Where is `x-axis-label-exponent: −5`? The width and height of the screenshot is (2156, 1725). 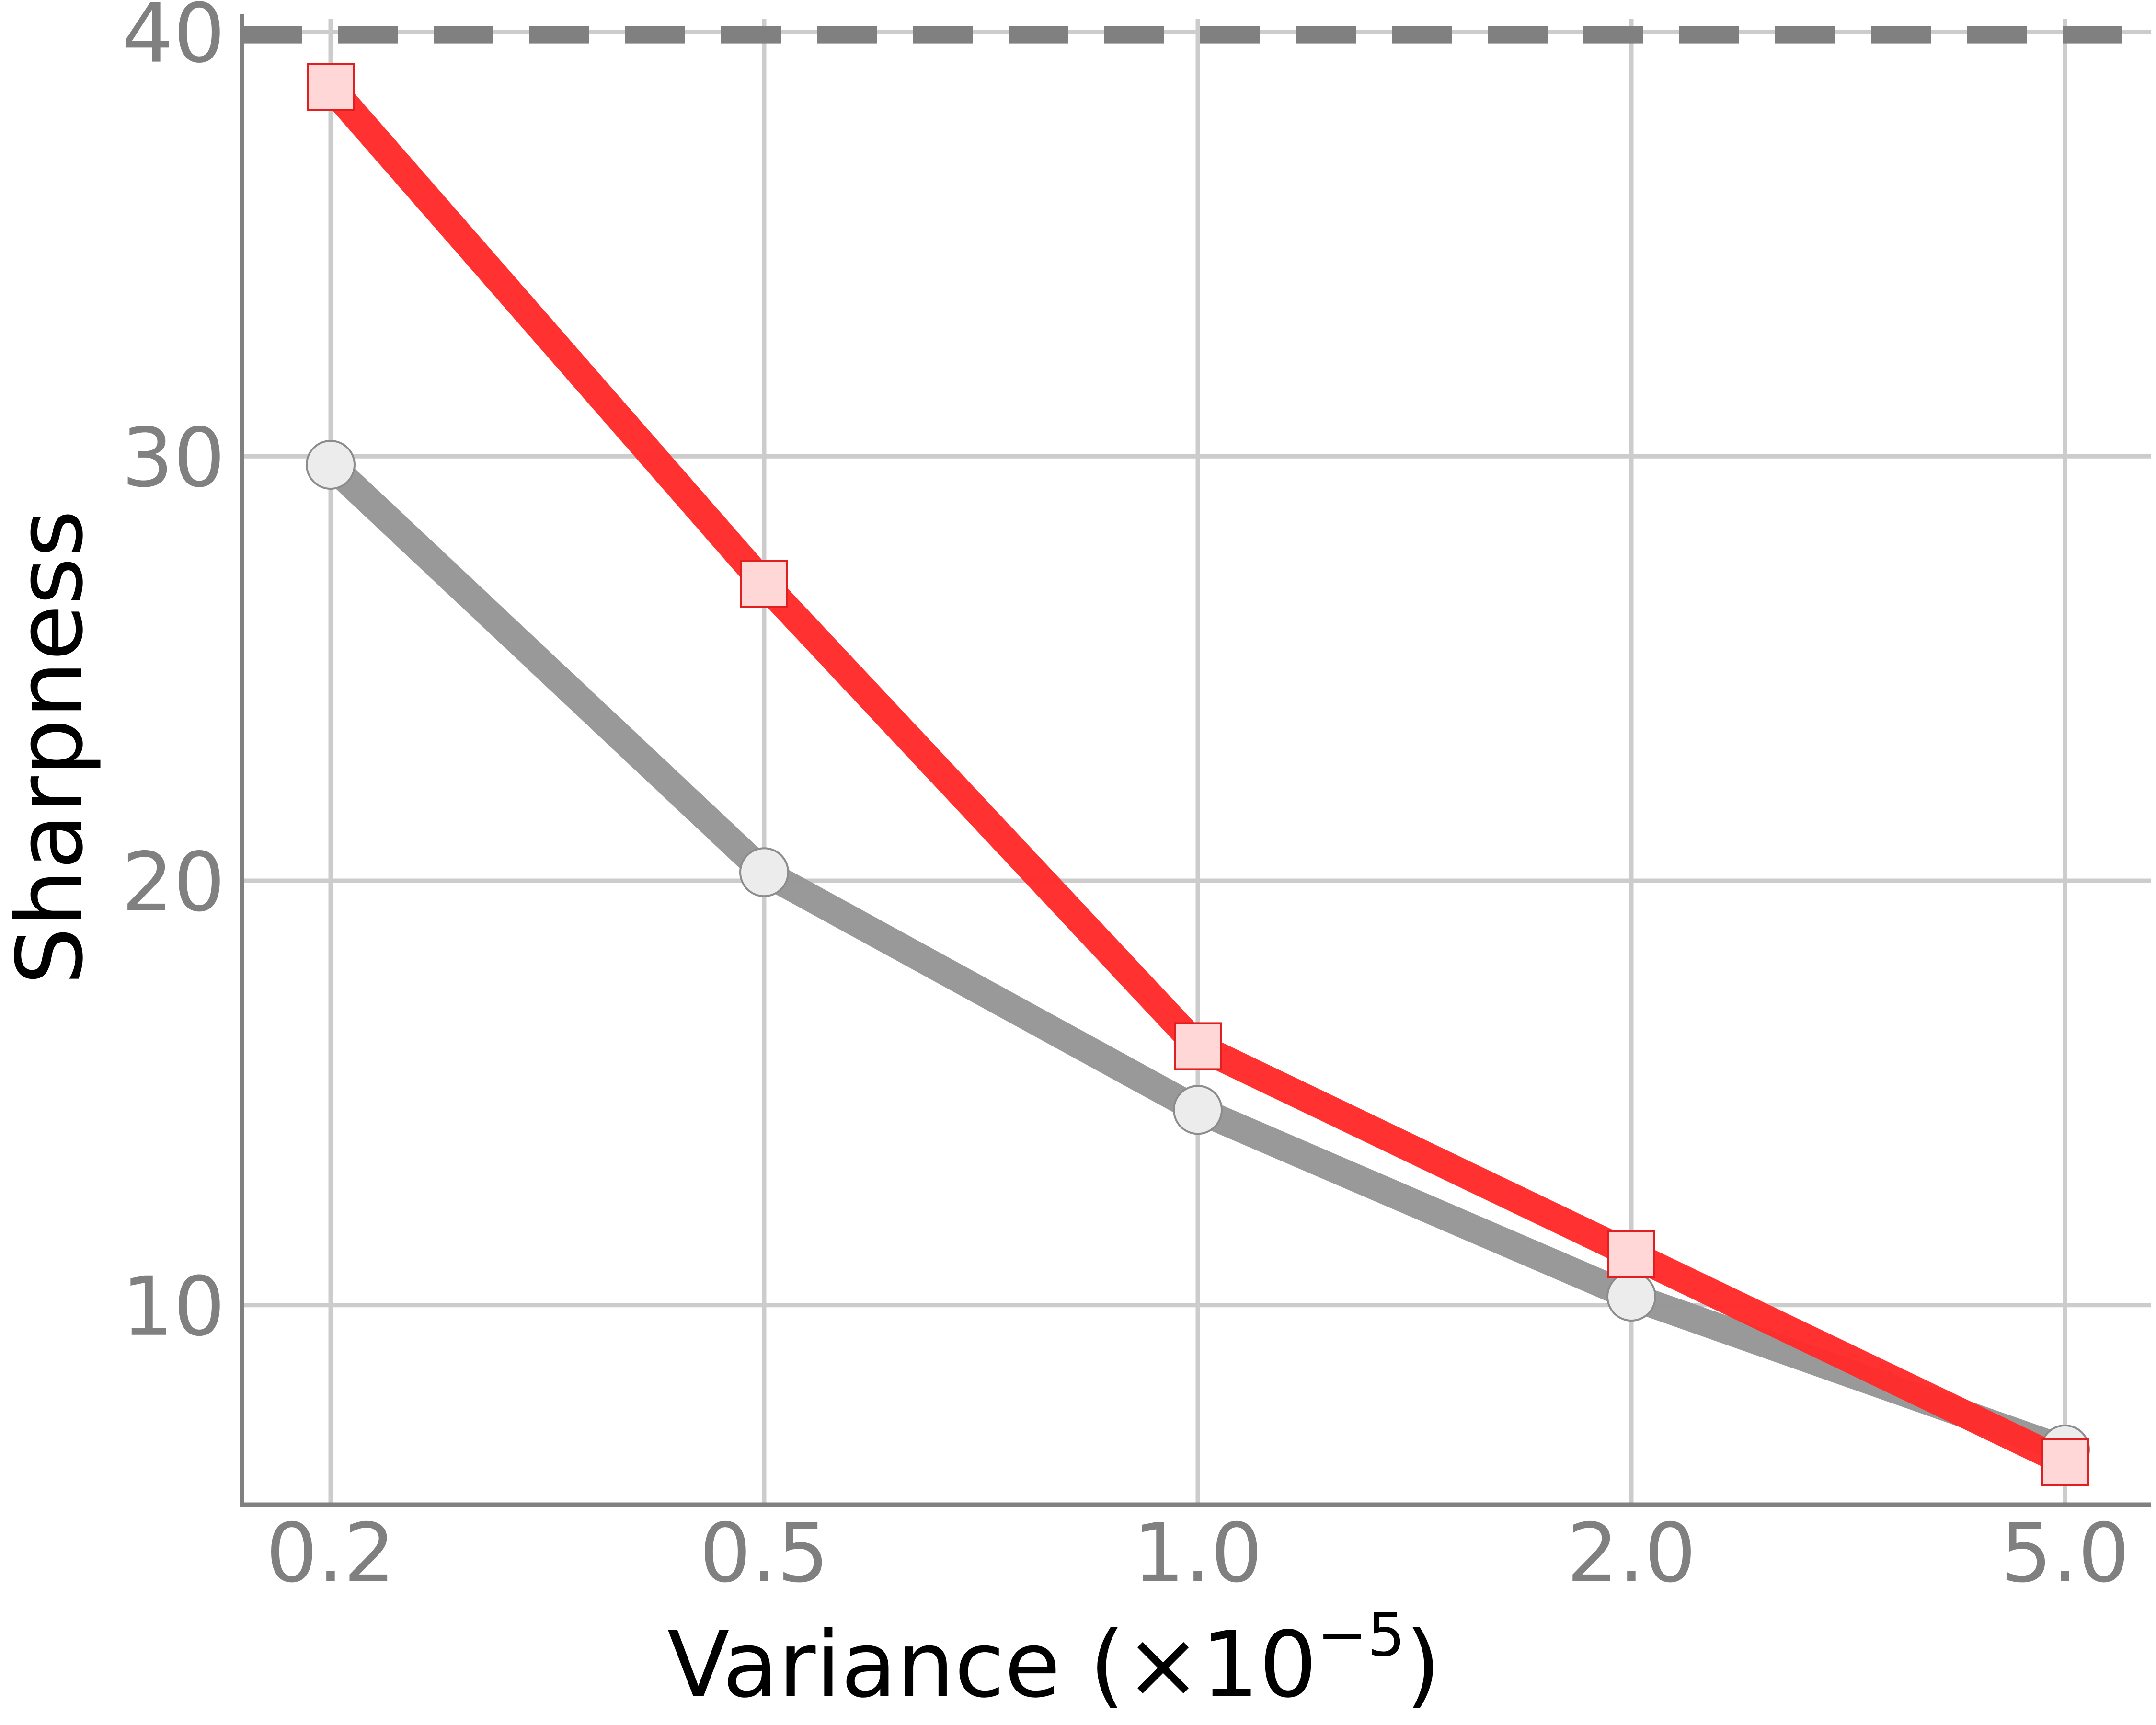 x-axis-label-exponent: −5 is located at coordinates (1361, 1635).